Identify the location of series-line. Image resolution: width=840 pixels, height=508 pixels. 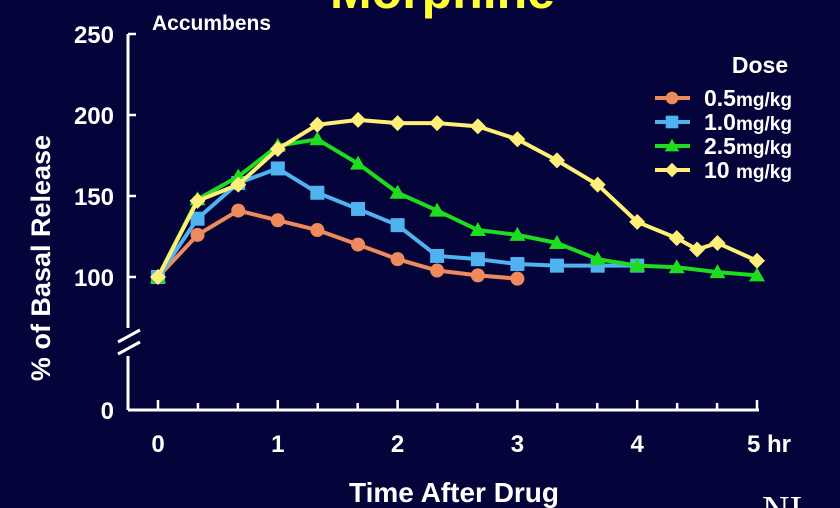
(337, 244).